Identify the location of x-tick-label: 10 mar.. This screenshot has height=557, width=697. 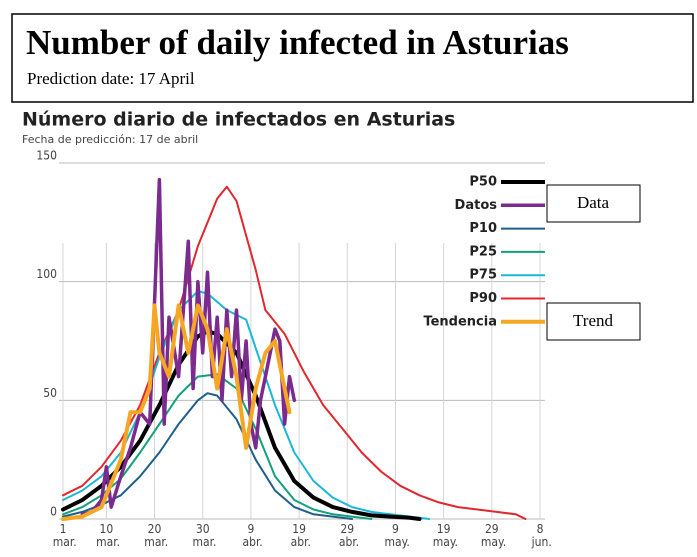
(106, 535).